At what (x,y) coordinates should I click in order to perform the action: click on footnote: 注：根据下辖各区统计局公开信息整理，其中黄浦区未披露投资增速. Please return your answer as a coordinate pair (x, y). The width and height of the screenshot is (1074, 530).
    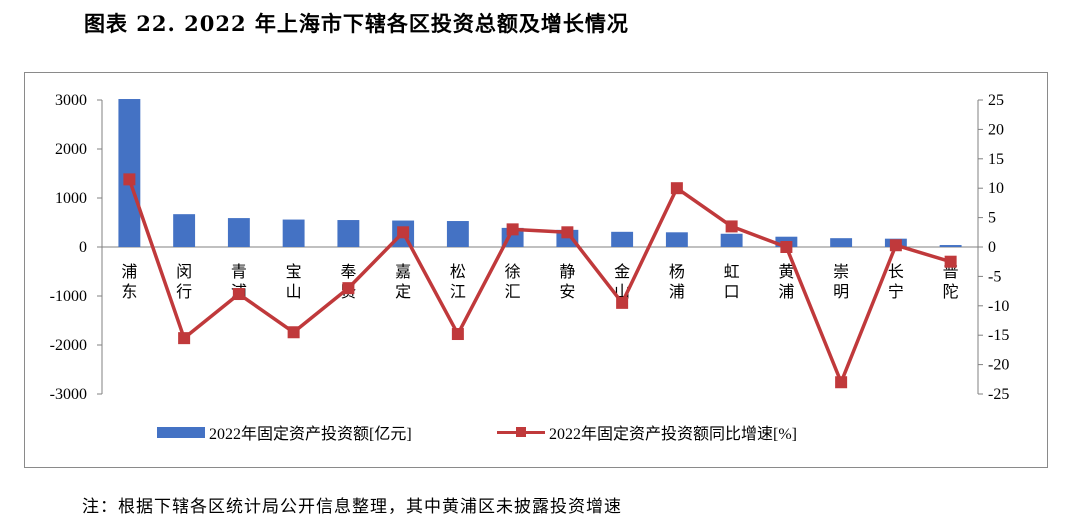
    Looking at the image, I should click on (352, 507).